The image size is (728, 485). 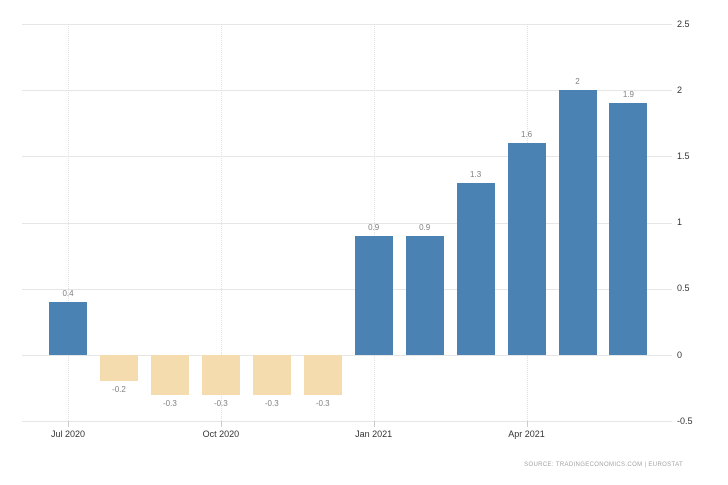 I want to click on bar-value-label: 2, so click(x=577, y=82).